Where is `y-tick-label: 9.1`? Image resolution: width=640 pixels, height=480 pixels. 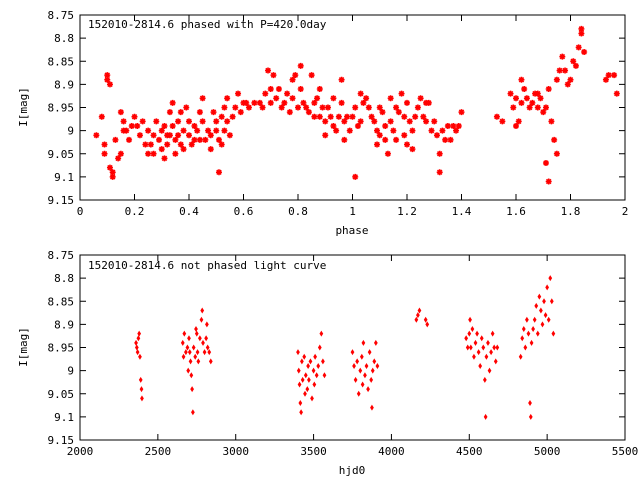
y-tick-label: 9.1 is located at coordinates (64, 417).